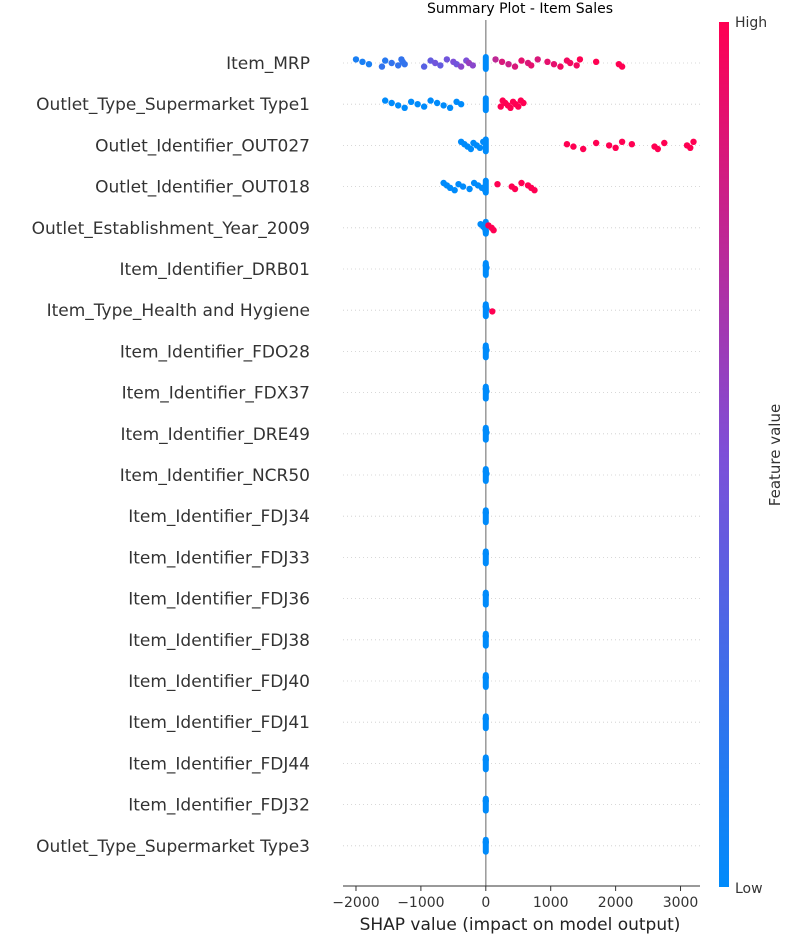  What do you see at coordinates (681, 903) in the screenshot?
I see `x-tick-label: 3000` at bounding box center [681, 903].